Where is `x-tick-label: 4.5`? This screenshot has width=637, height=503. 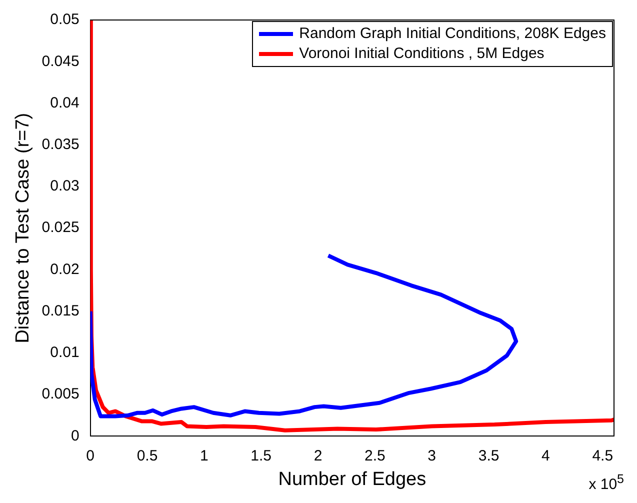 x-tick-label: 4.5 is located at coordinates (603, 455).